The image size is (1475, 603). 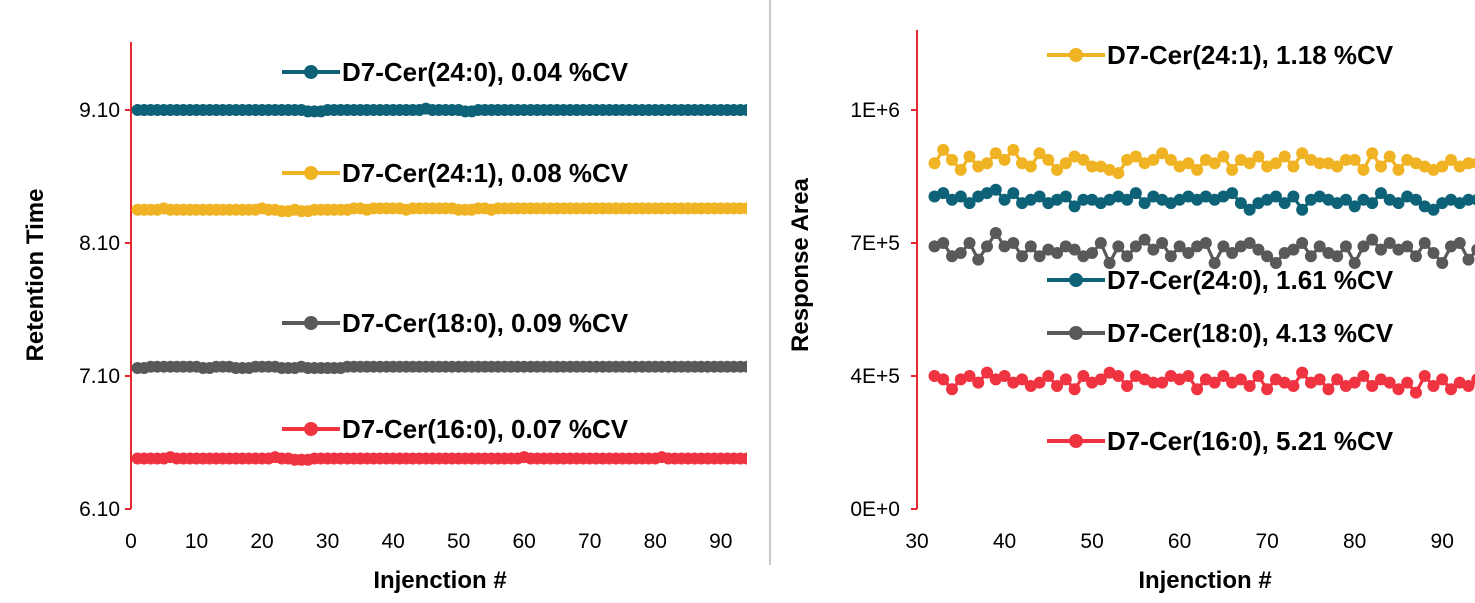 I want to click on legend-entry: D7-Cer(16:0), 0.07 %CV, so click(x=455, y=429).